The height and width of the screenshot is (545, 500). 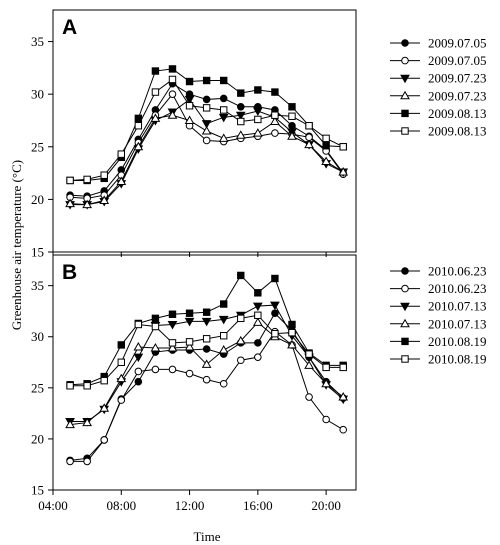 What do you see at coordinates (53, 505) in the screenshot?
I see `x-tick-label: 04:00` at bounding box center [53, 505].